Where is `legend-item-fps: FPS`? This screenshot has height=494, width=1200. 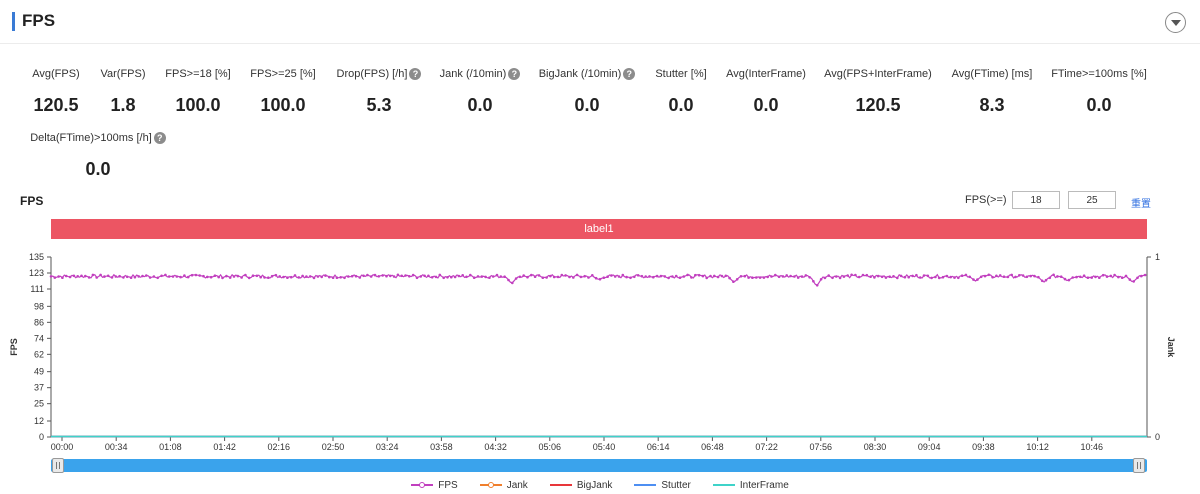
legend-item-fps: FPS is located at coordinates (434, 485).